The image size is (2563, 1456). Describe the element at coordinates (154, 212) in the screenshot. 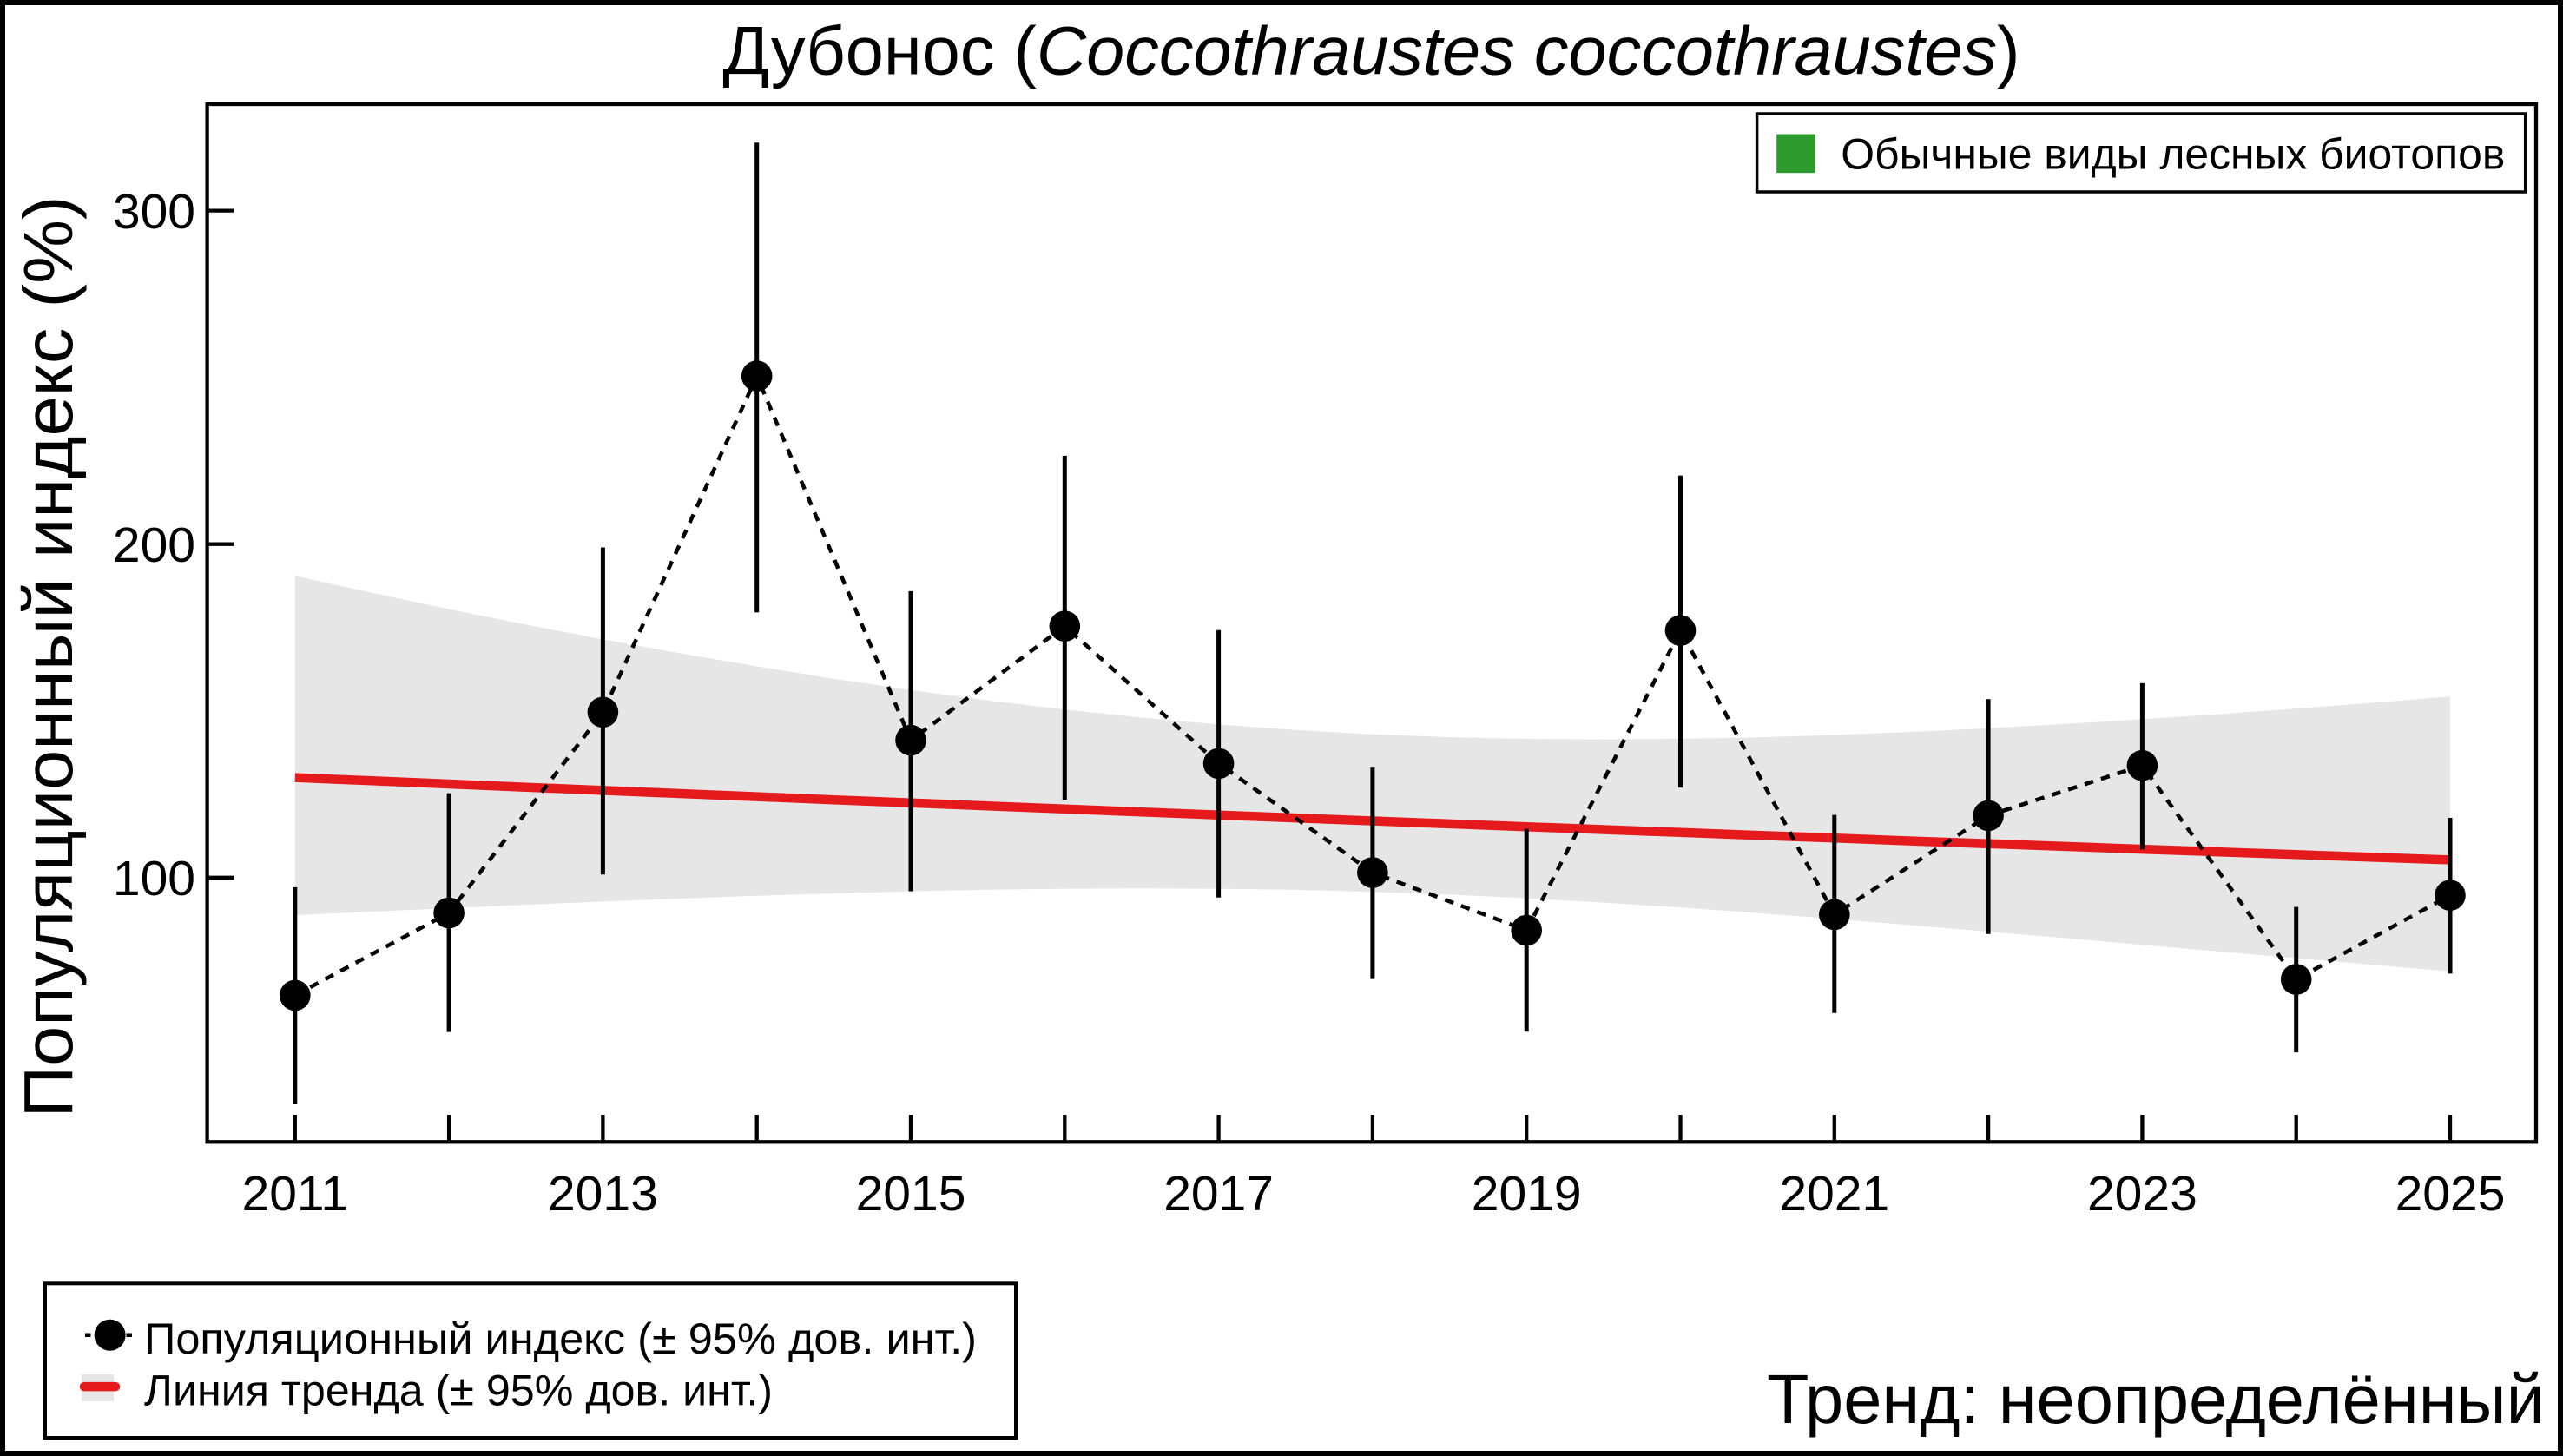

I see `svg-text: 300` at that location.